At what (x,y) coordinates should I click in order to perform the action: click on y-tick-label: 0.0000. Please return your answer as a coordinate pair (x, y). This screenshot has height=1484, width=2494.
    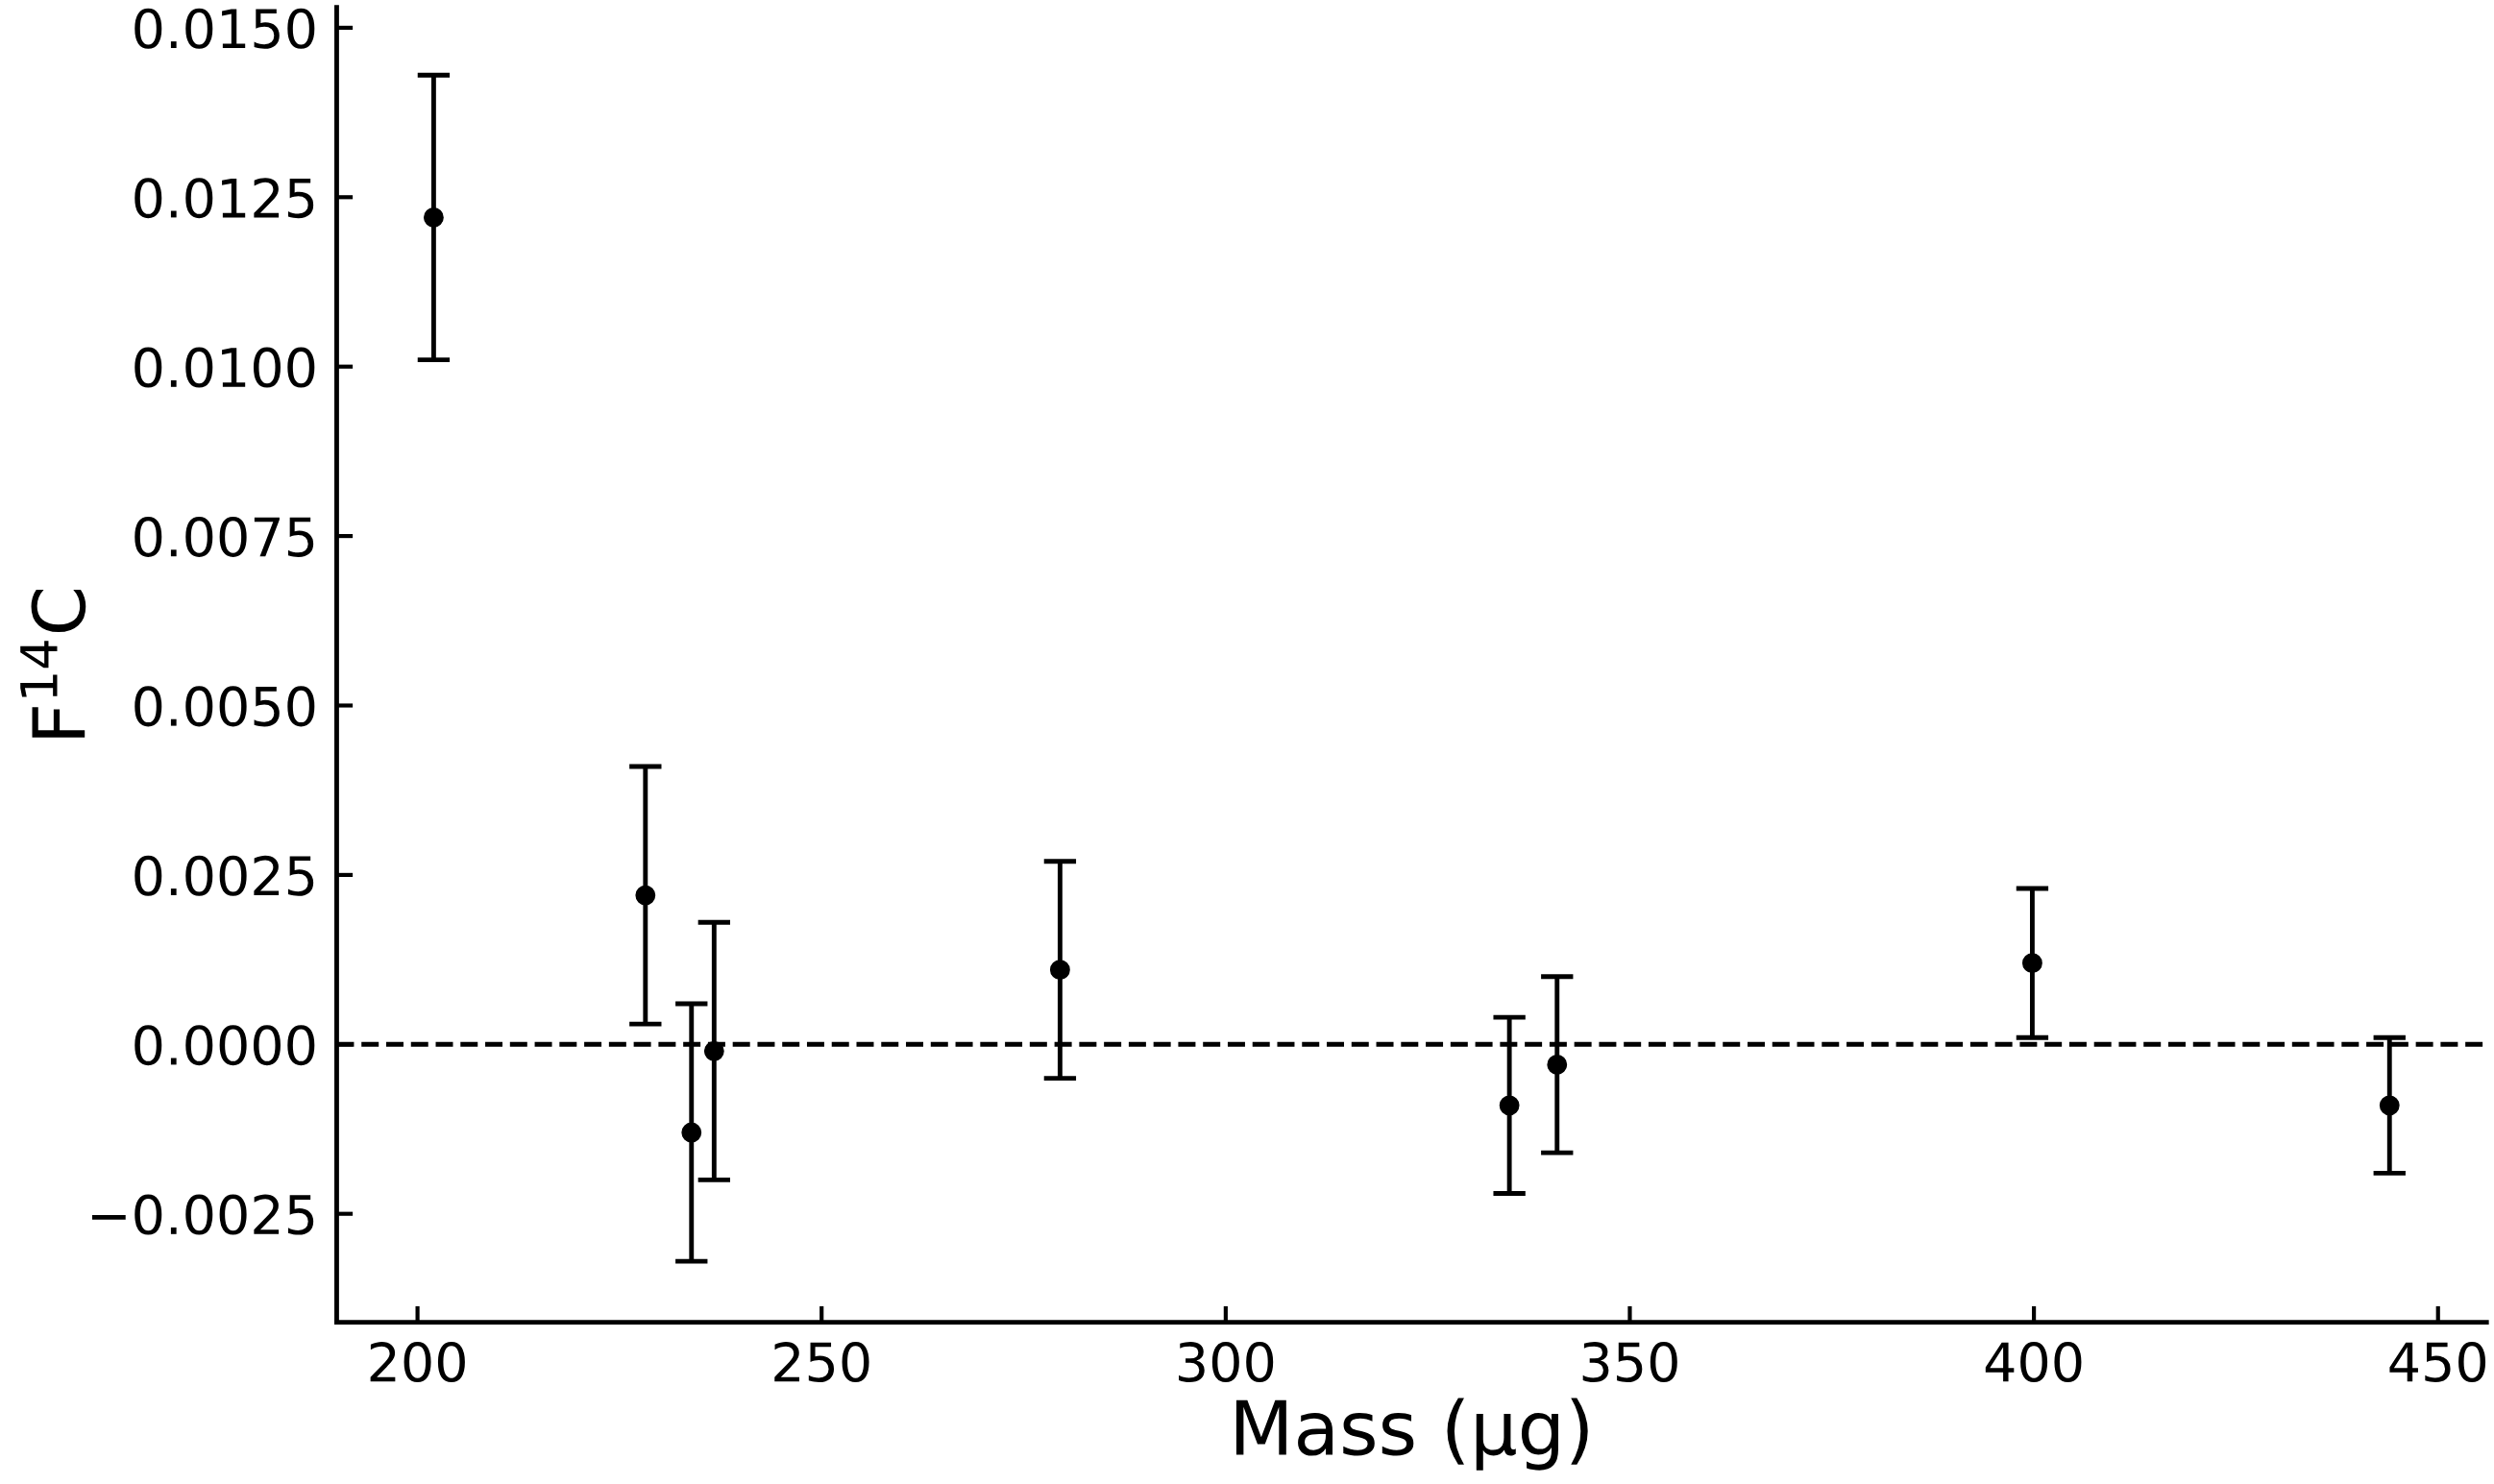
    Looking at the image, I should click on (224, 1045).